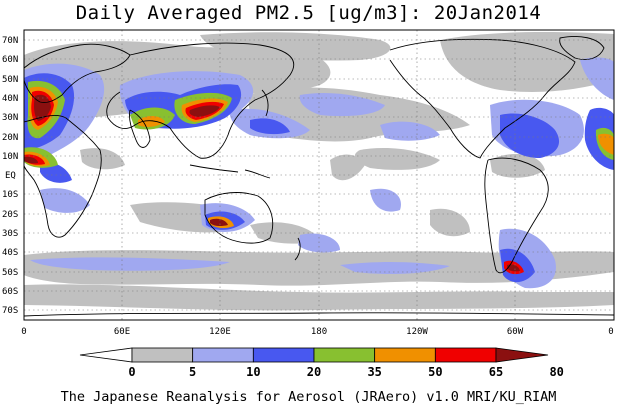 This screenshot has width=617, height=410. I want to click on lat-tick: 10N, so click(10, 157).